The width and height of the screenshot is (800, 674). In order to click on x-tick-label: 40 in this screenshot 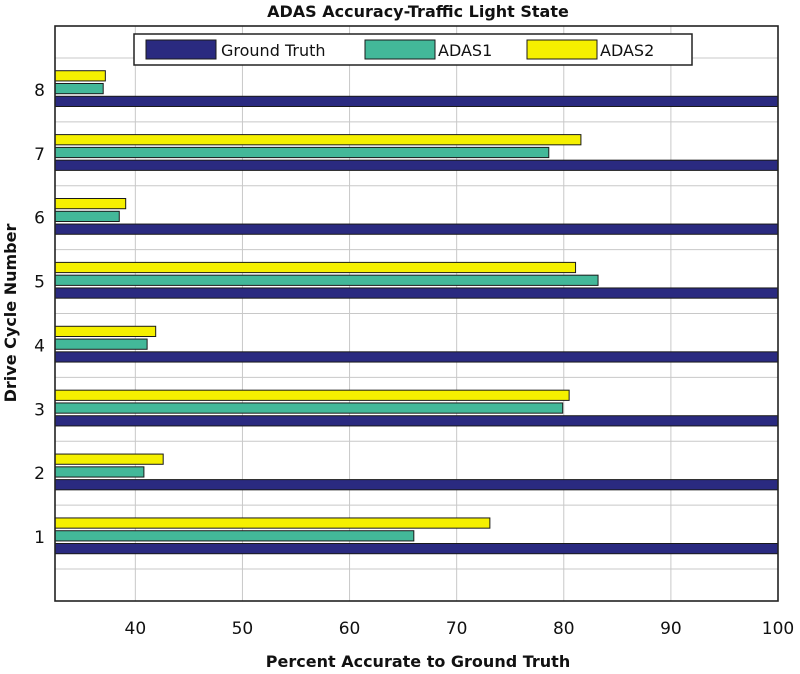, I will do `click(136, 629)`.